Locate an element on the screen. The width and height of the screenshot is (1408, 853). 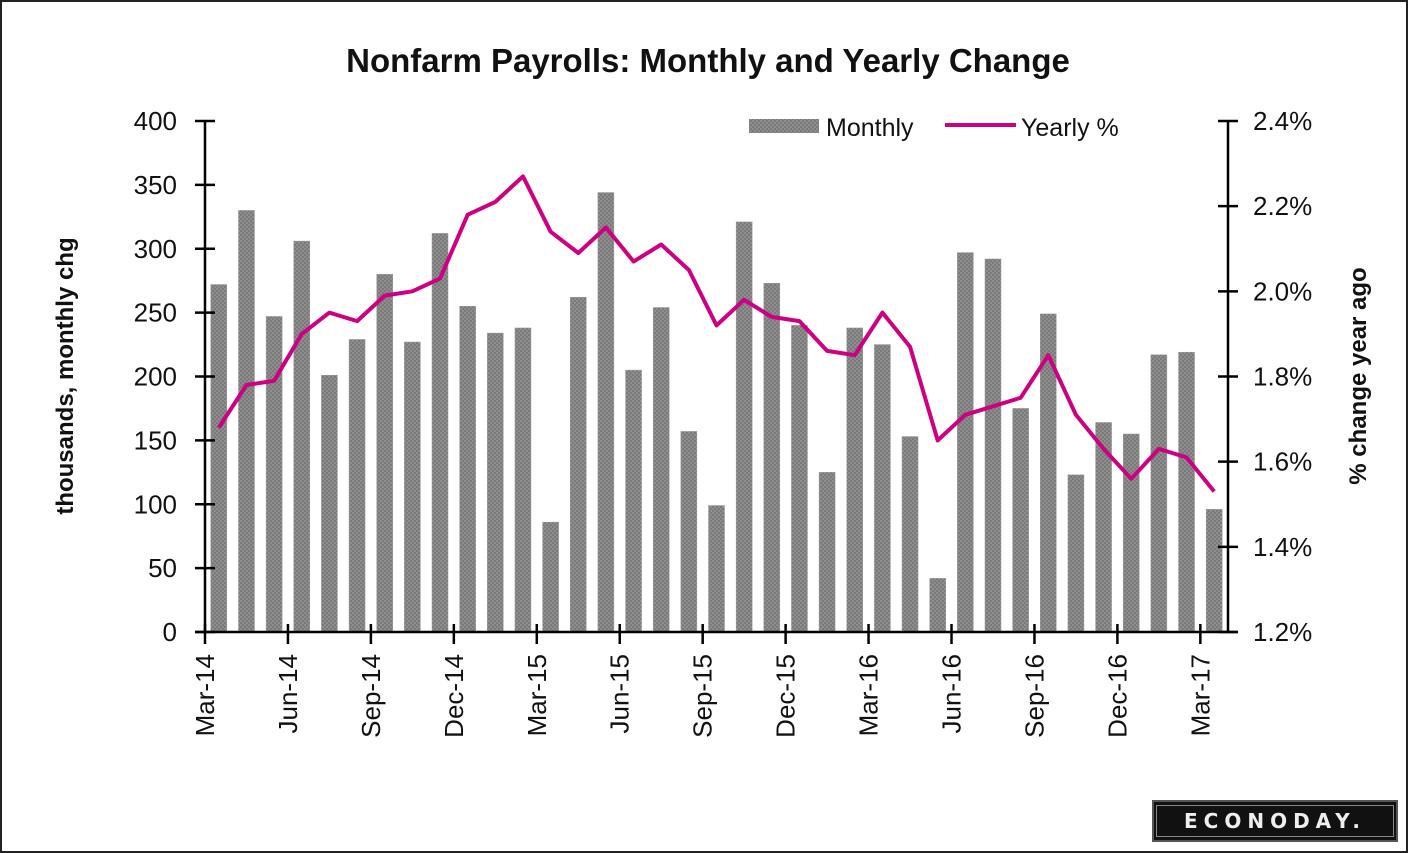
x-tick-label: Jun-14 is located at coordinates (288, 694).